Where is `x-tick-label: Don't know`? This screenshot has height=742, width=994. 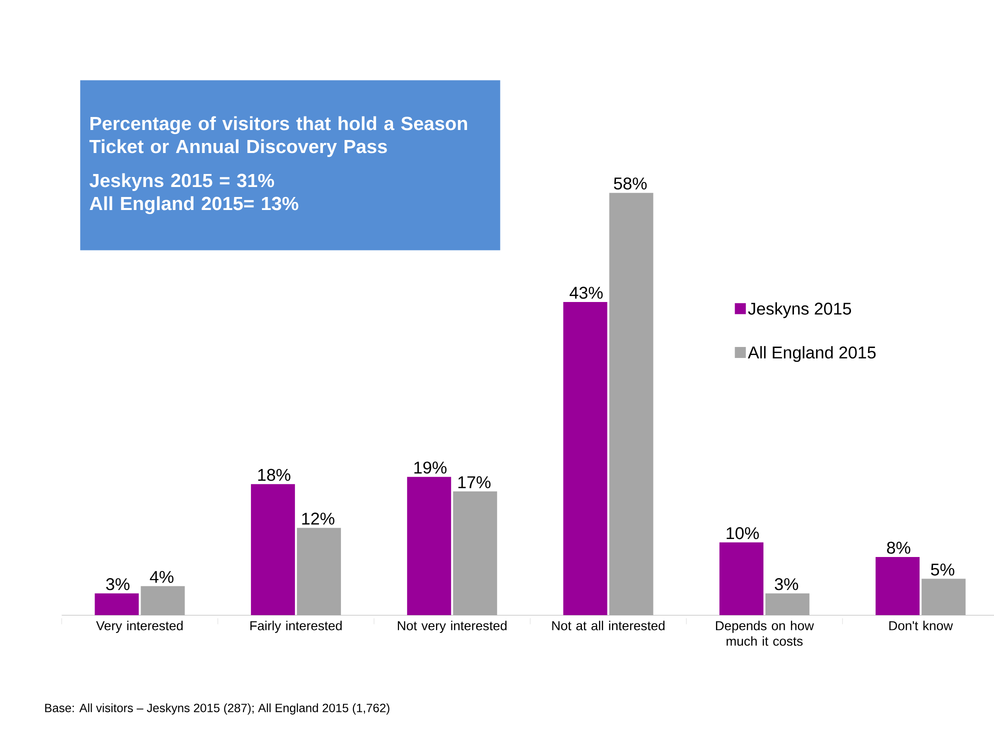
x-tick-label: Don't know is located at coordinates (921, 625).